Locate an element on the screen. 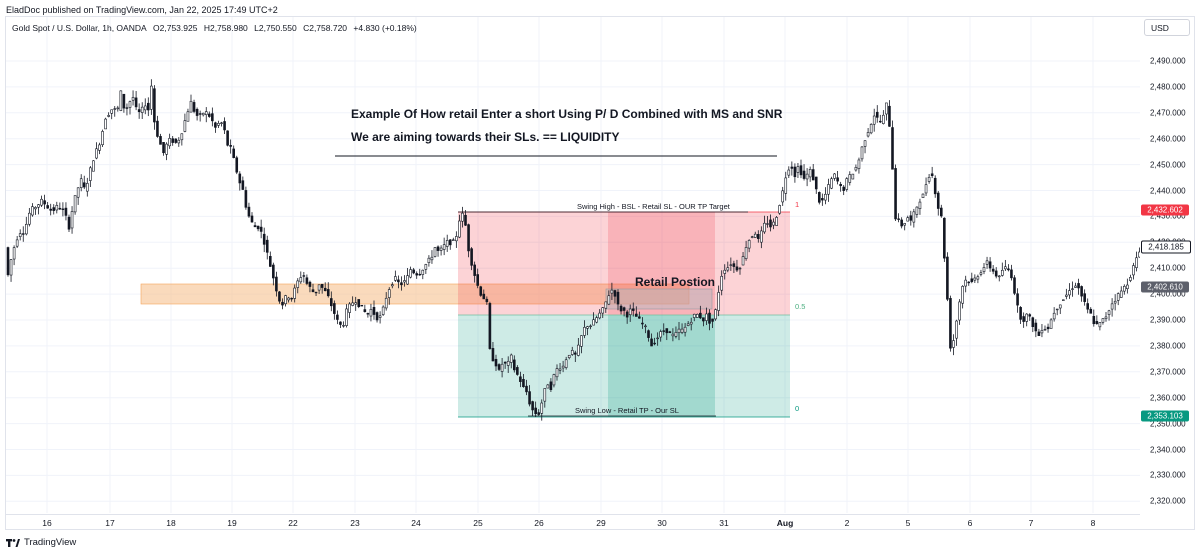  fib-label-1: 1 is located at coordinates (797, 204).